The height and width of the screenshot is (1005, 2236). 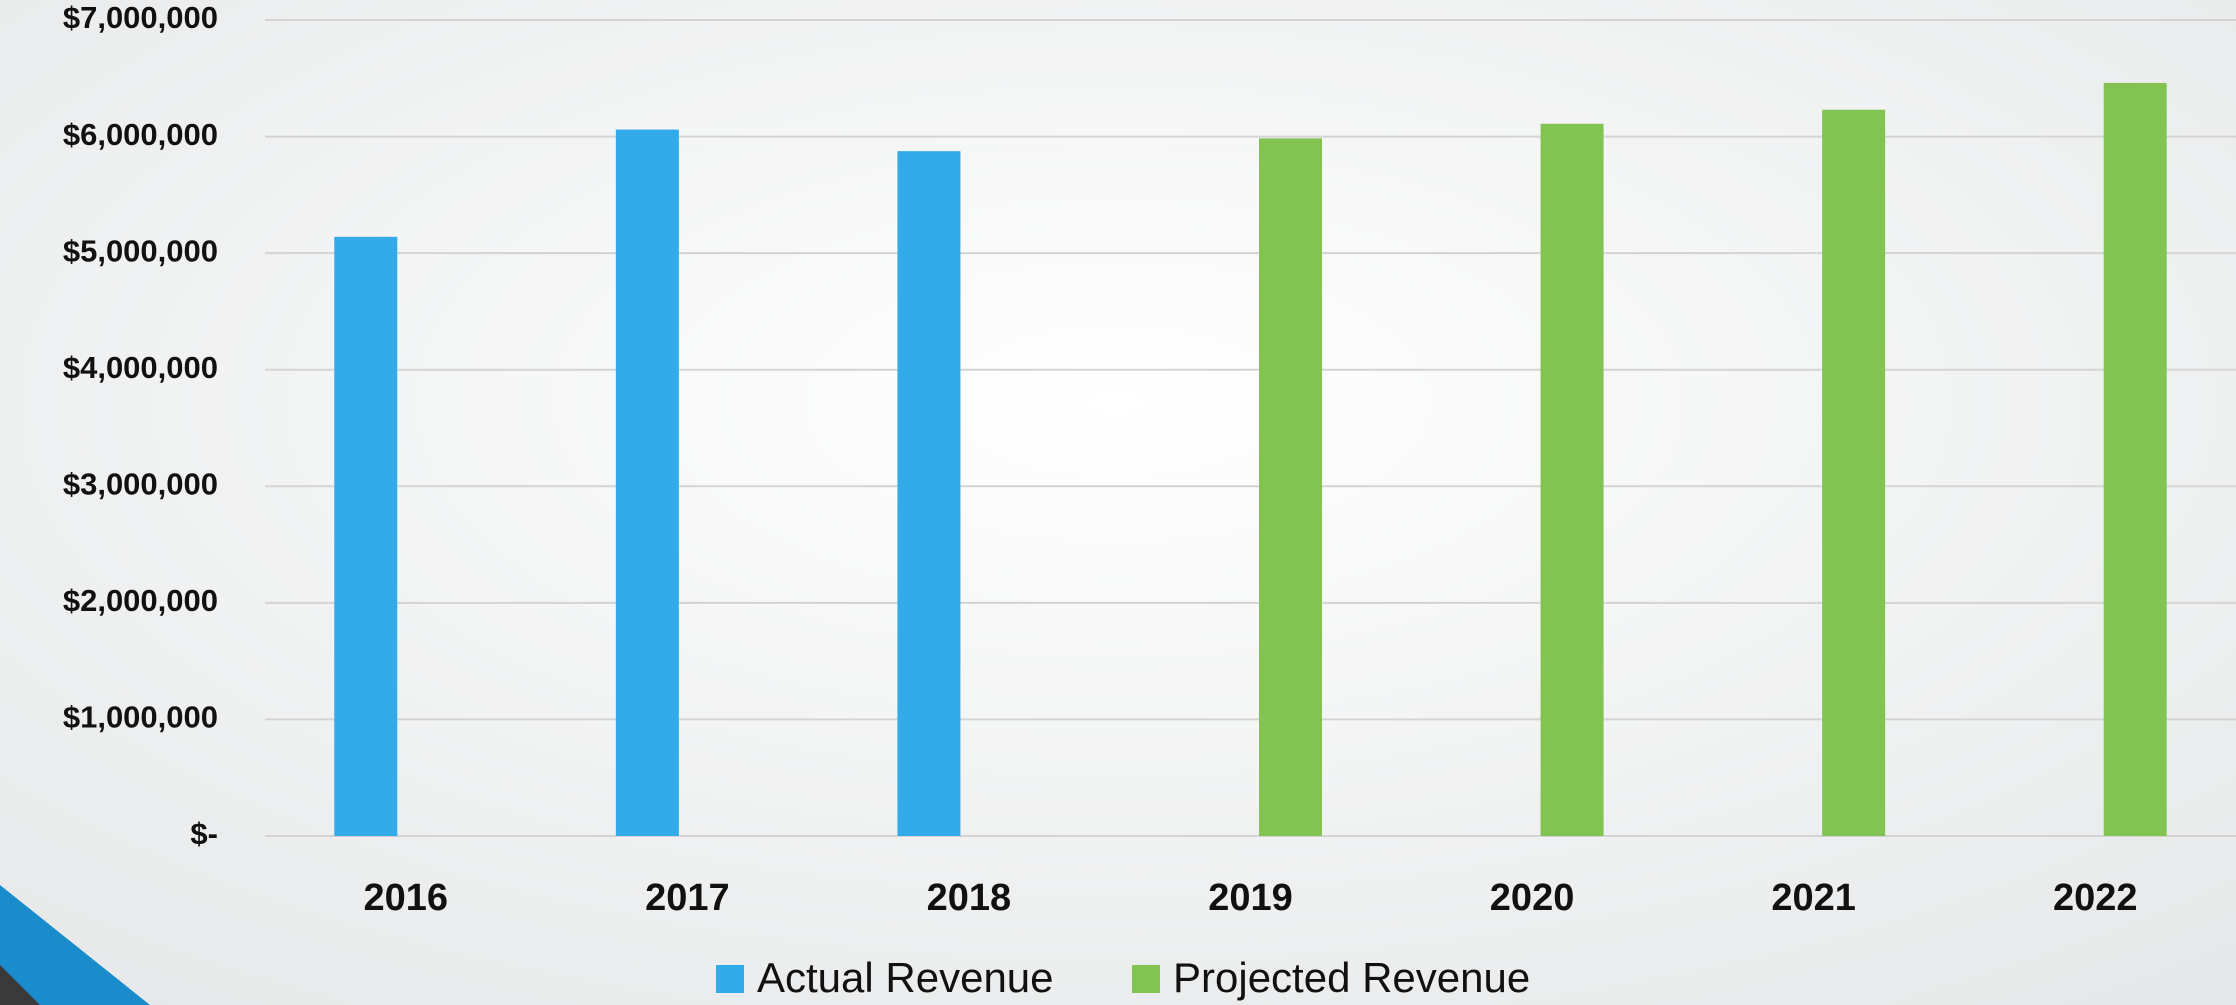 I want to click on x-tick-label: 2016, so click(x=406, y=898).